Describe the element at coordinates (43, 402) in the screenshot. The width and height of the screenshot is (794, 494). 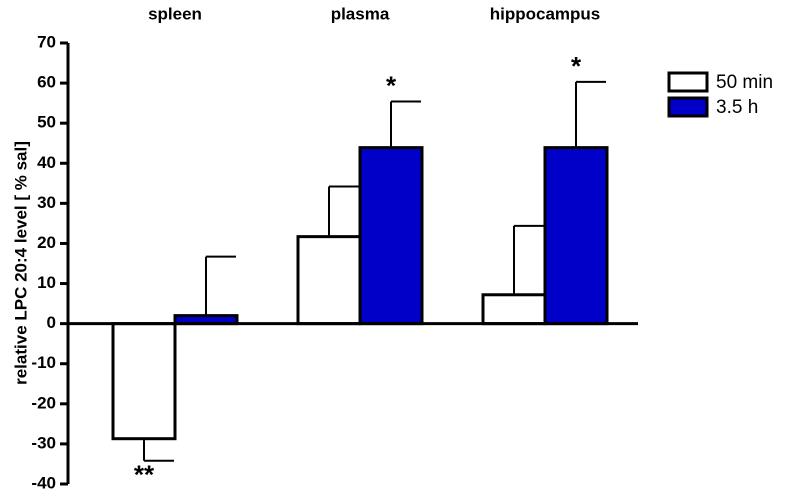
I see `y-tick-label: -20` at that location.